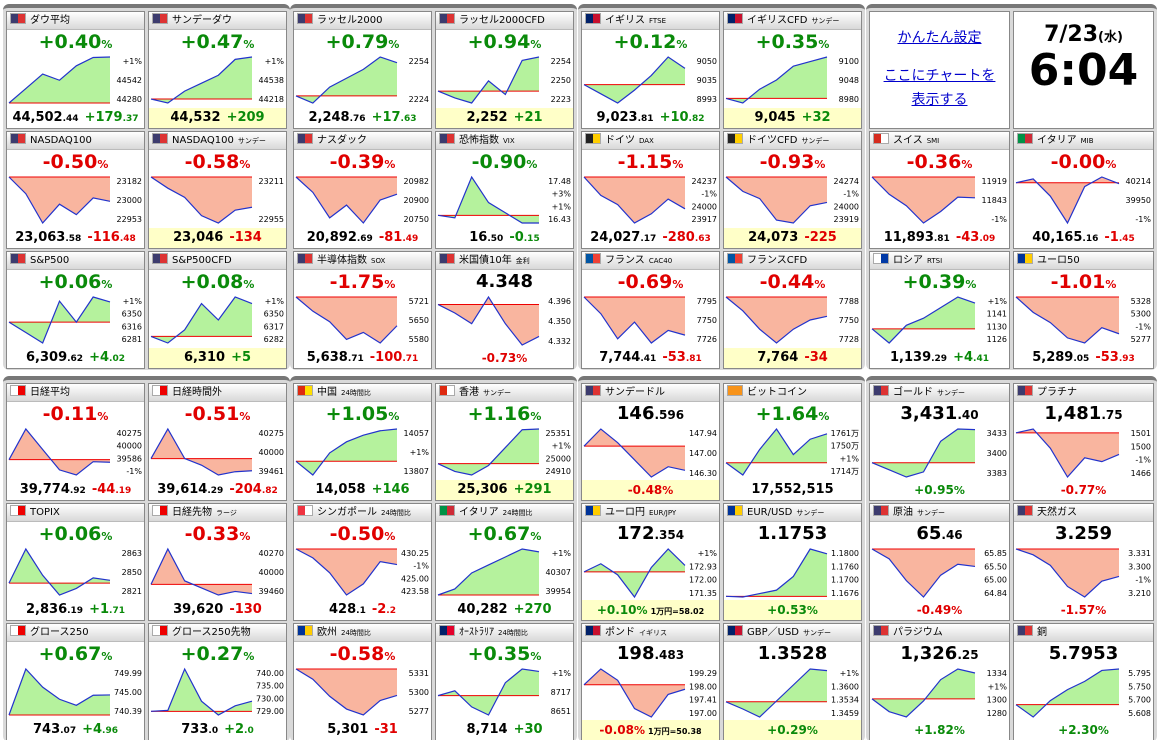 The image size is (1160, 740). Describe the element at coordinates (504, 190) in the screenshot. I see `tile: 恐怖指数 VIX -0.90% 17.48 +3% +1% 16.43 16.50 -0.15` at that location.